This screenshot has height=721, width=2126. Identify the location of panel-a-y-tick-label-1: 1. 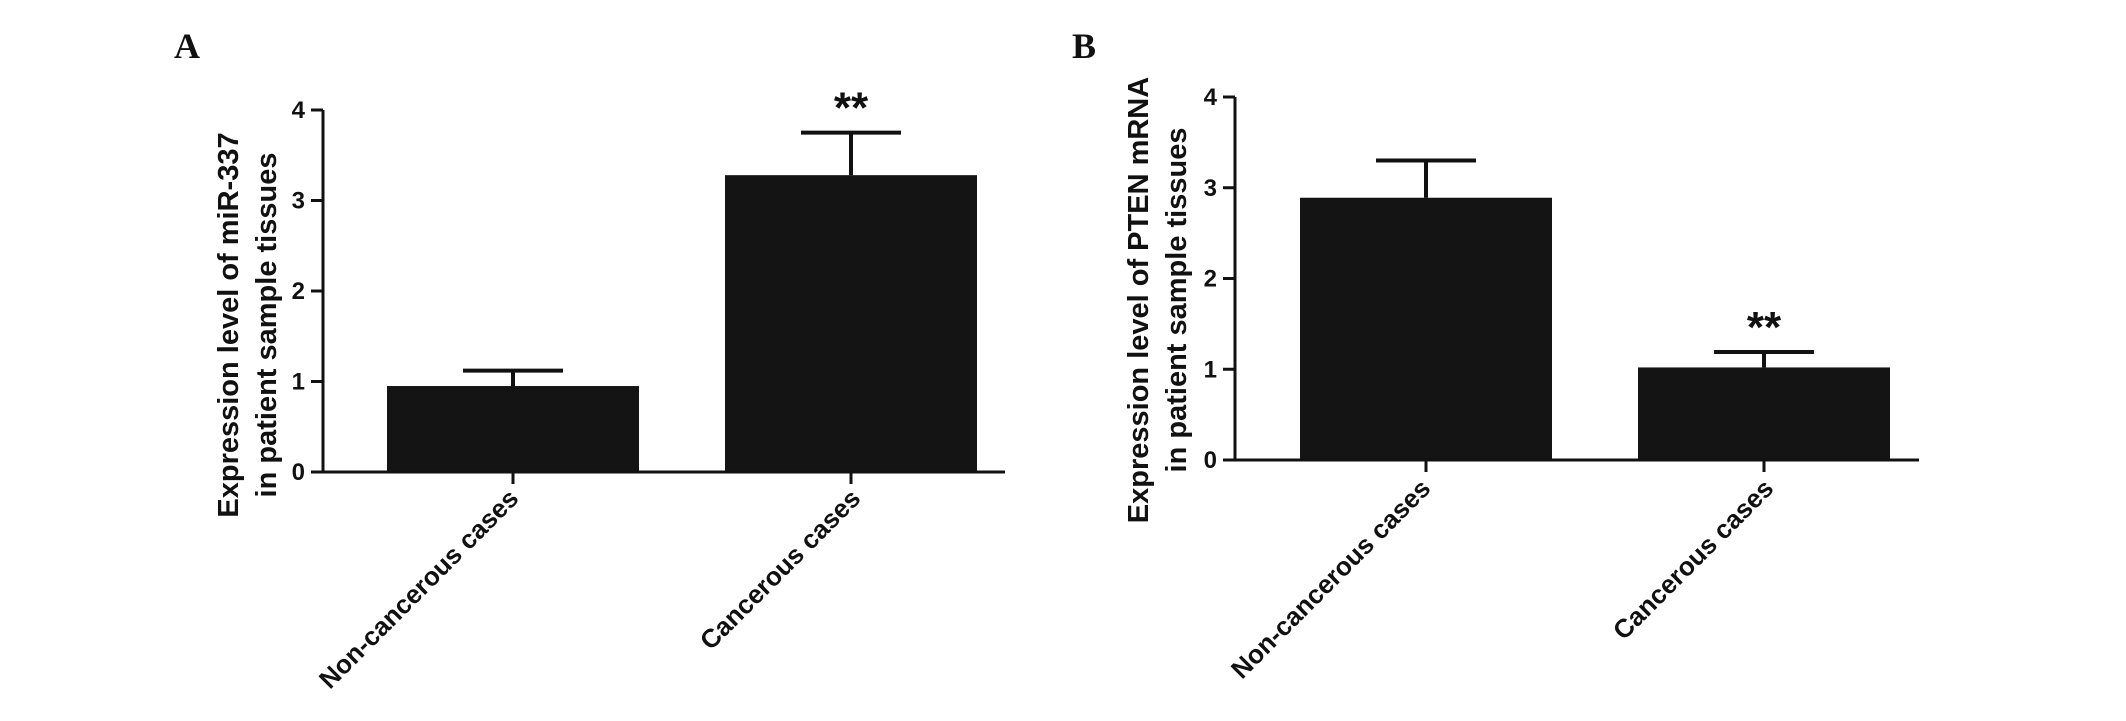
(298, 382).